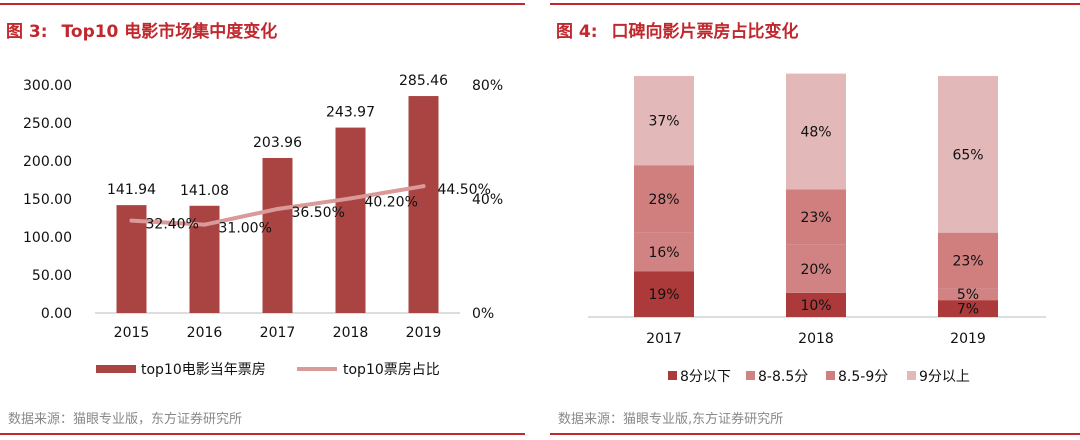 This screenshot has height=440, width=1080. Describe the element at coordinates (205, 333) in the screenshot. I see `x-tick-label: 2016` at that location.